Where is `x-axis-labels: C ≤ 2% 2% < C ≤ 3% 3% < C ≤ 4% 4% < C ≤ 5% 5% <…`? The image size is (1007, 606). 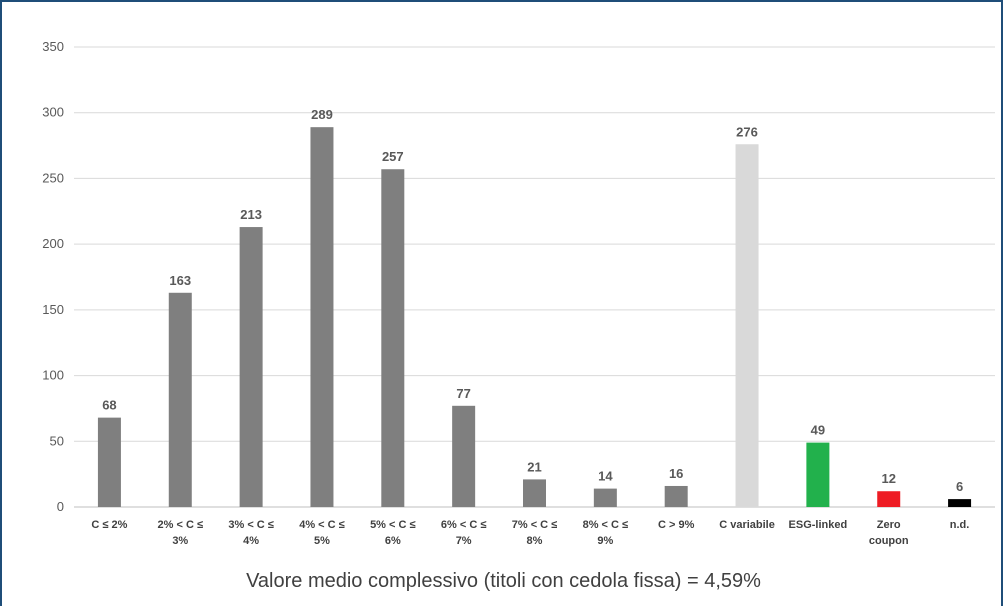
x-axis-labels: C ≤ 2% 2% < C ≤ 3% 3% < C ≤ 4% 4% < C ≤ 5% 5% <… is located at coordinates (530, 533).